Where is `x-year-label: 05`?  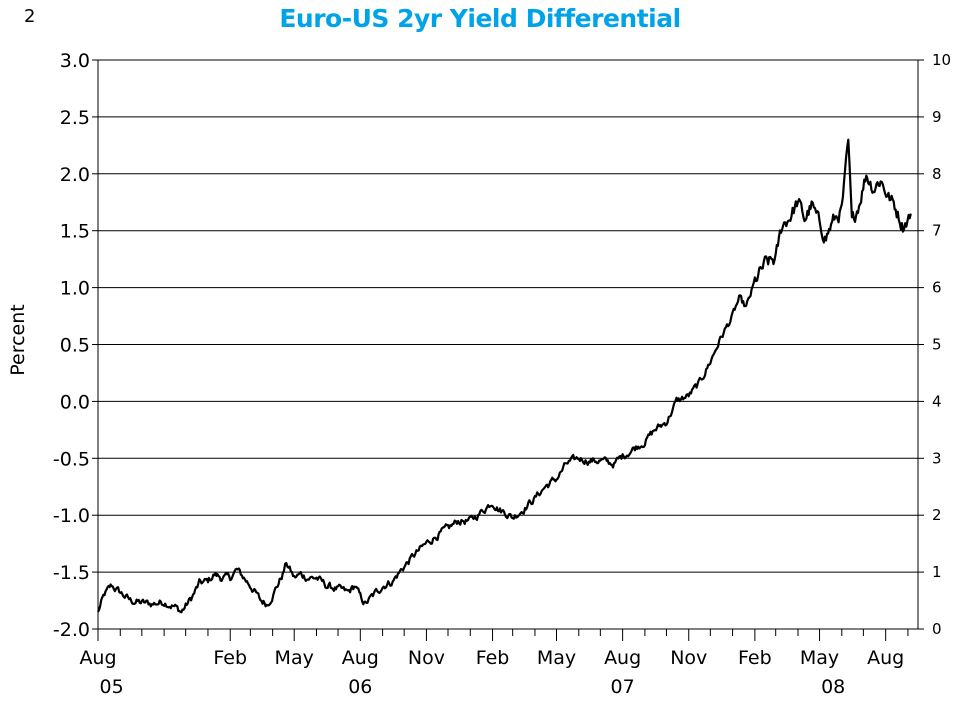
x-year-label: 05 is located at coordinates (112, 687).